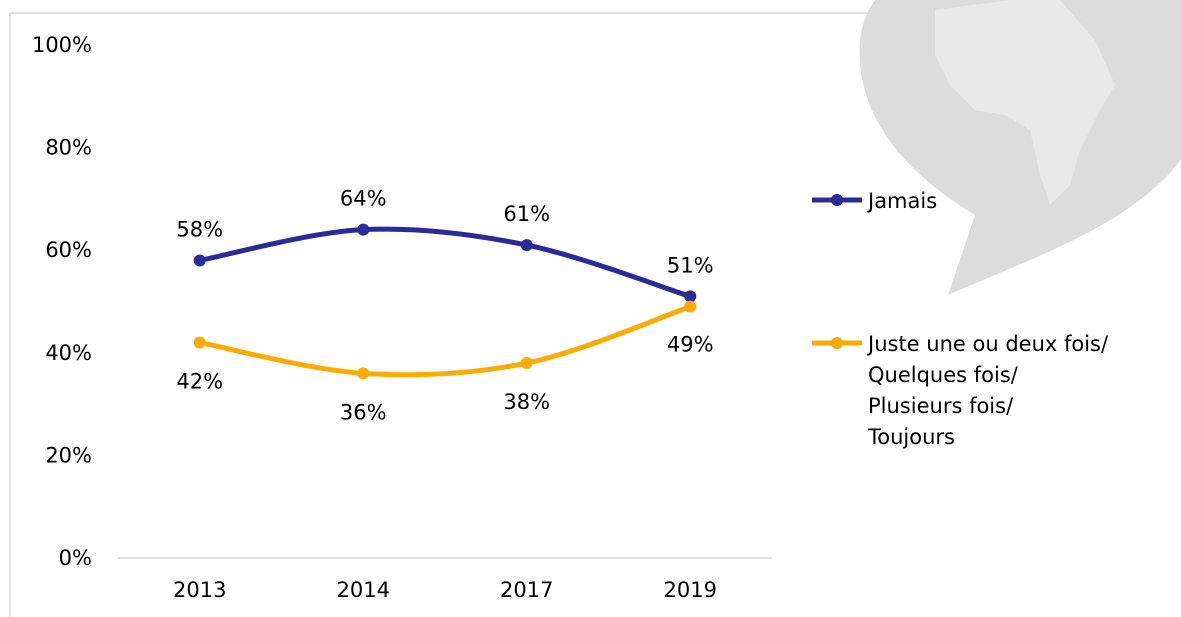 This screenshot has width=1181, height=617. What do you see at coordinates (68, 148) in the screenshot?
I see `y-tick-label: 80%` at bounding box center [68, 148].